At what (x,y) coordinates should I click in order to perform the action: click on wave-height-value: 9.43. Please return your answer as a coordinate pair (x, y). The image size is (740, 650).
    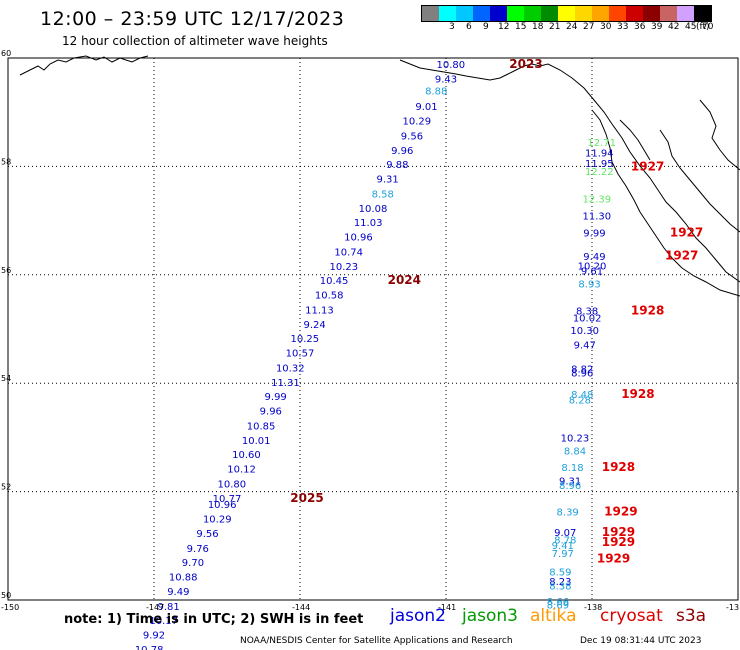
    Looking at the image, I should click on (446, 79).